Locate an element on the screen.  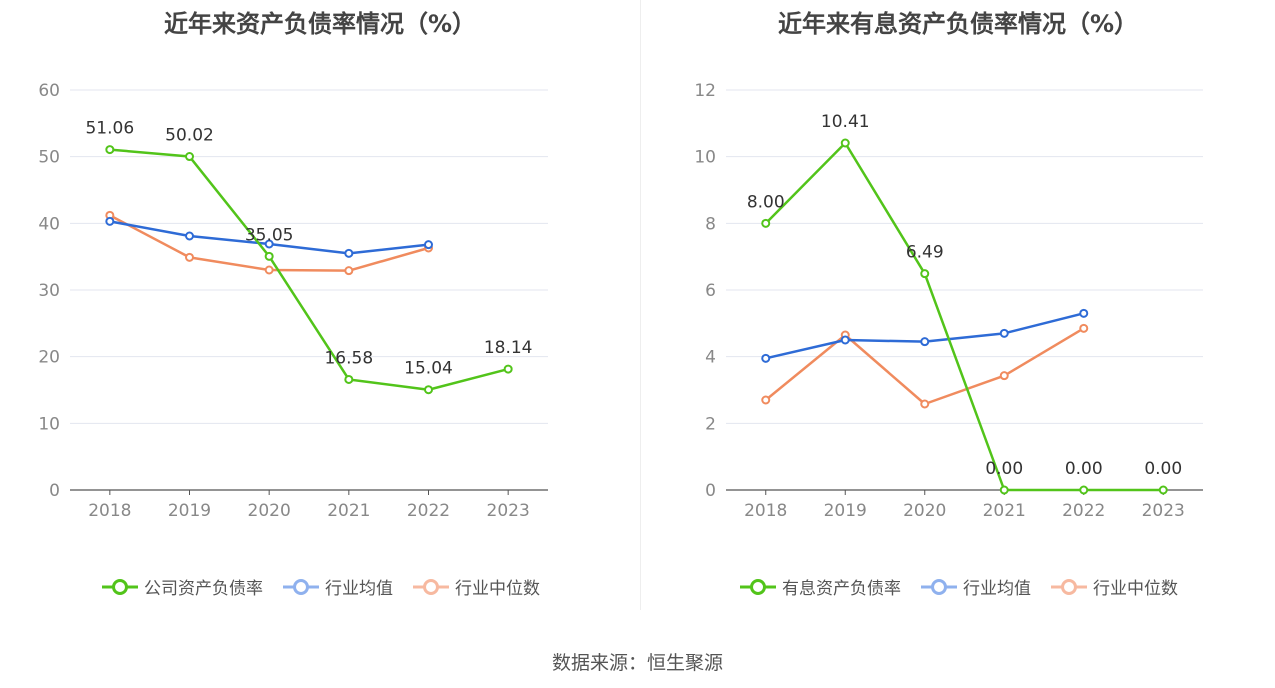
chart-title: 近年来有息资产负债率情况（%） is located at coordinates (958, 24).